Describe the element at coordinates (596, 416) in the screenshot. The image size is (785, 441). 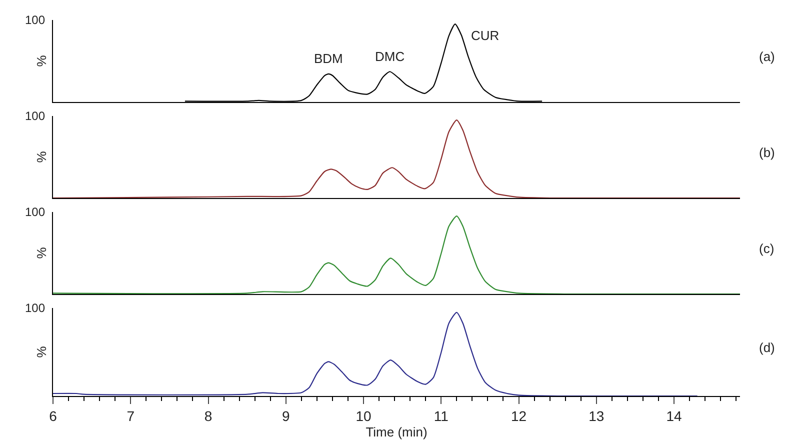
I see `x-tick-label: 13` at that location.